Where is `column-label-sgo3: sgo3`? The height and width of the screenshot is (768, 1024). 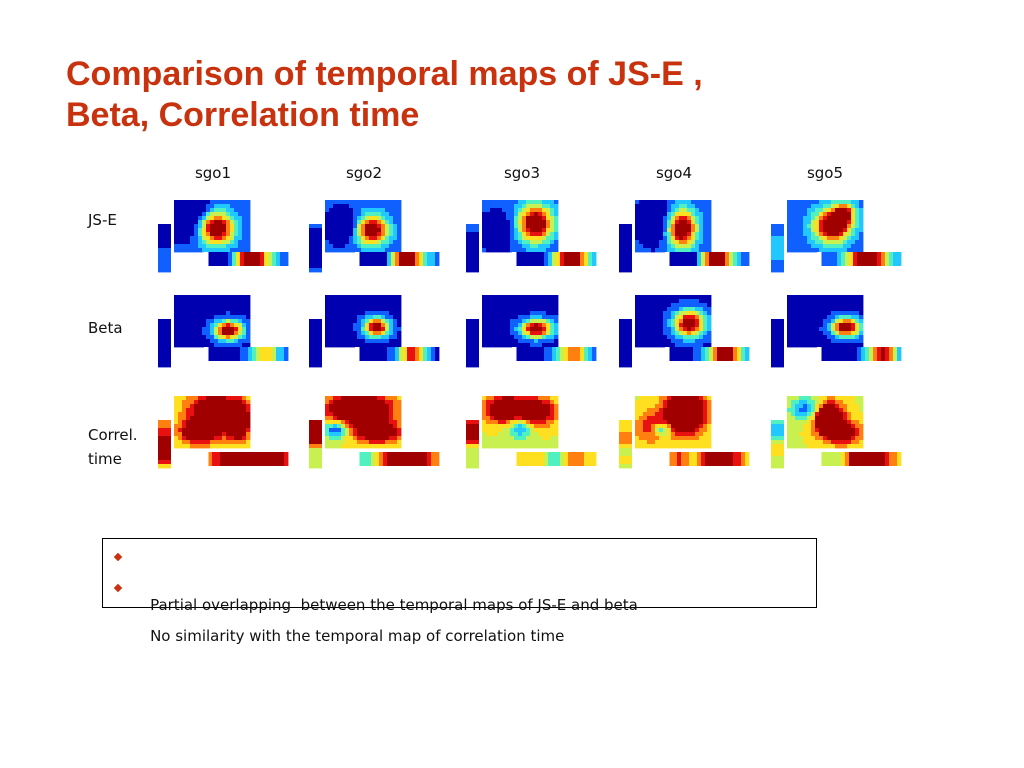 column-label-sgo3: sgo3 is located at coordinates (522, 173).